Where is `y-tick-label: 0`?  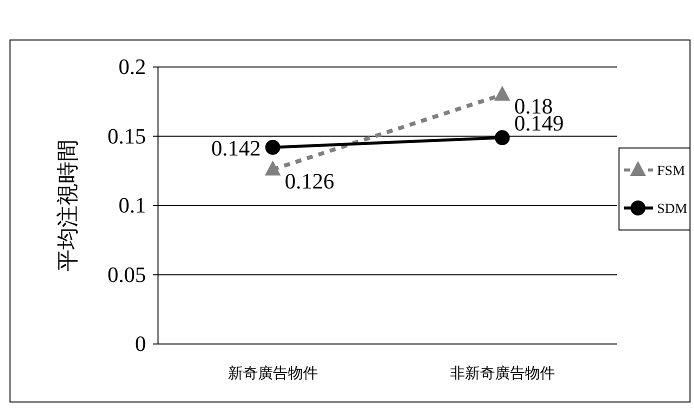 y-tick-label: 0 is located at coordinates (140, 343).